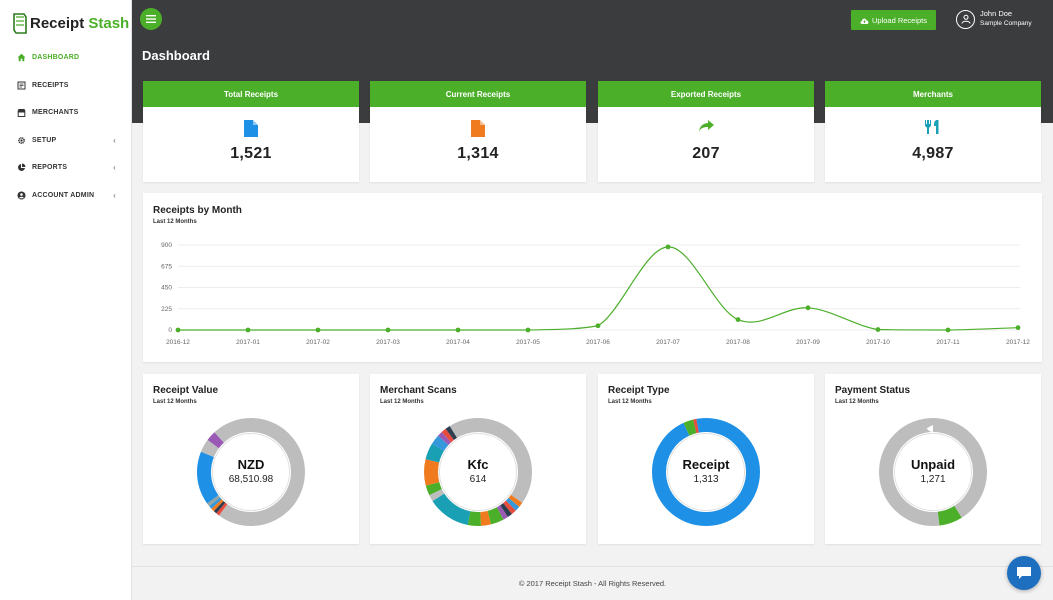 Image resolution: width=1053 pixels, height=600 pixels. I want to click on stat-label: Merchants, so click(933, 94).